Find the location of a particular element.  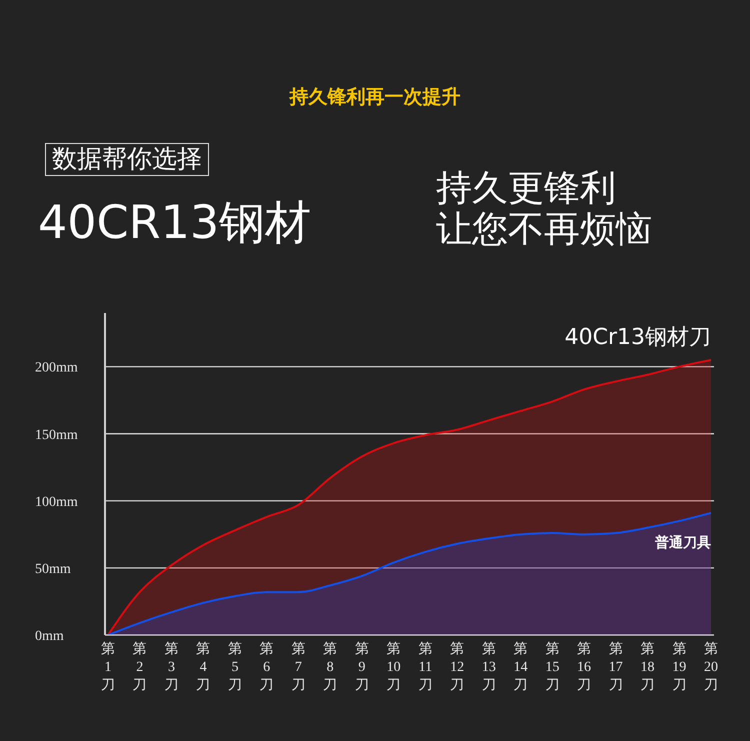

y-tick-label: 50mm is located at coordinates (53, 569).